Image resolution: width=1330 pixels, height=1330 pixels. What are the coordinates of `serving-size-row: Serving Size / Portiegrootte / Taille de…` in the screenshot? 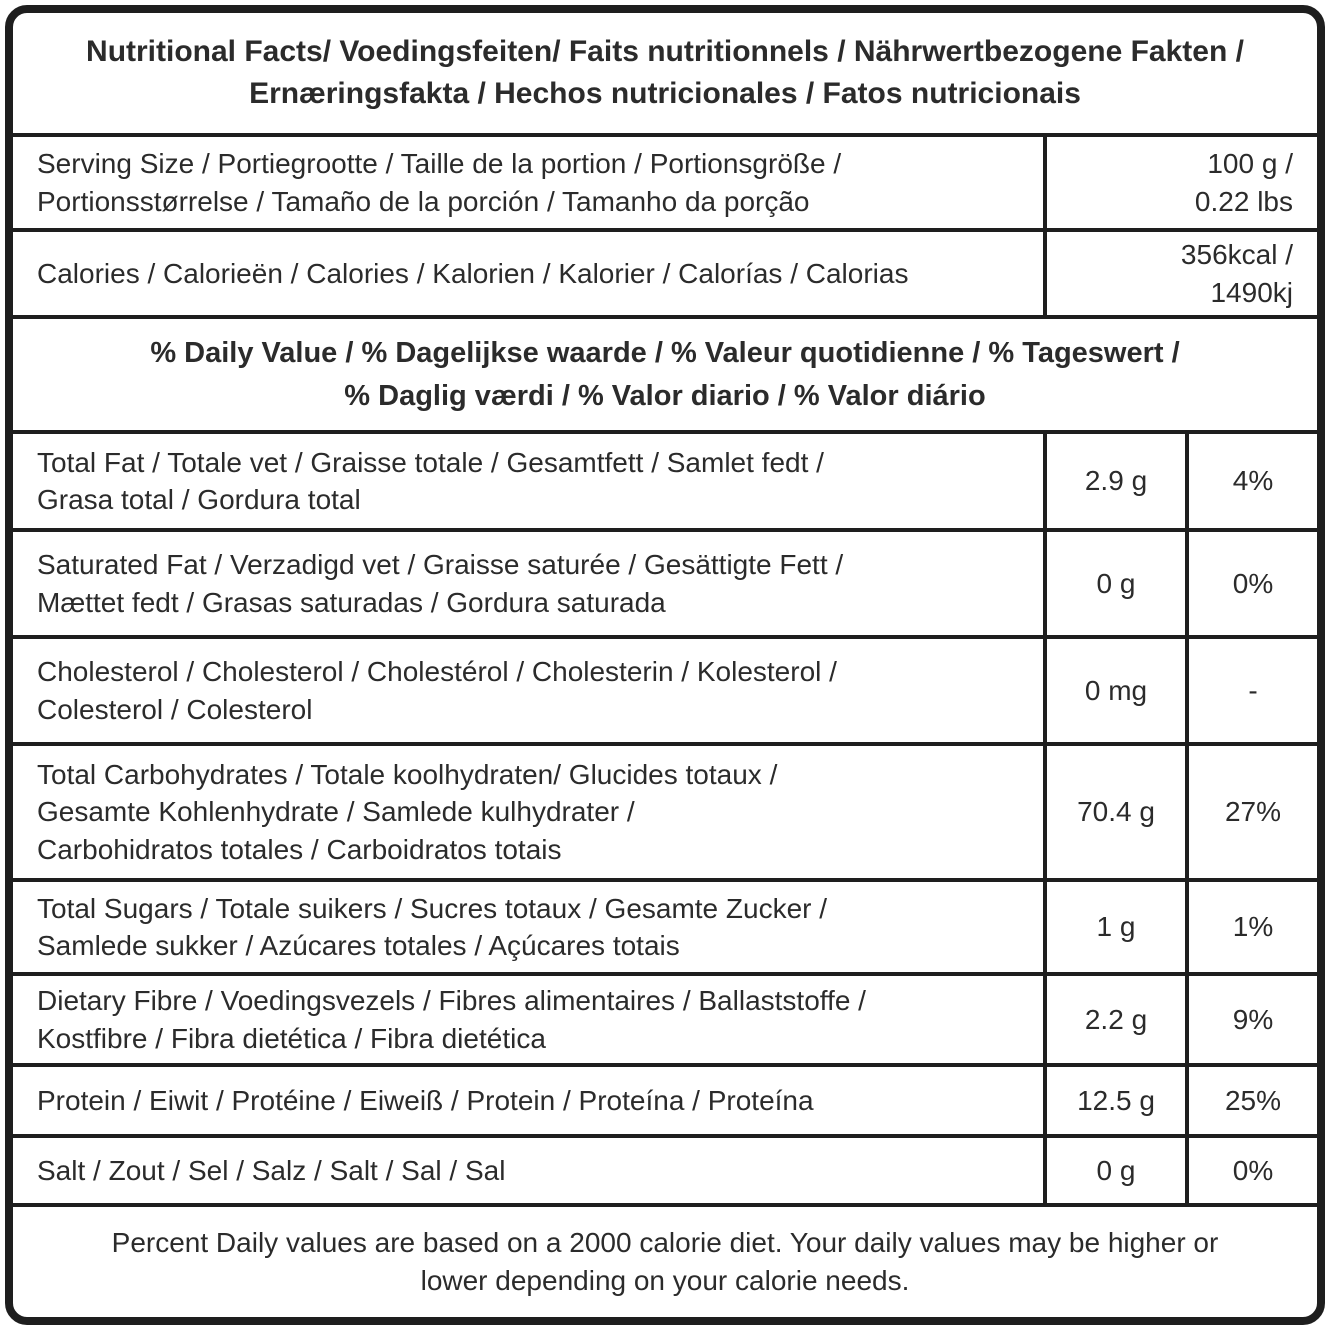 It's located at (665, 180).